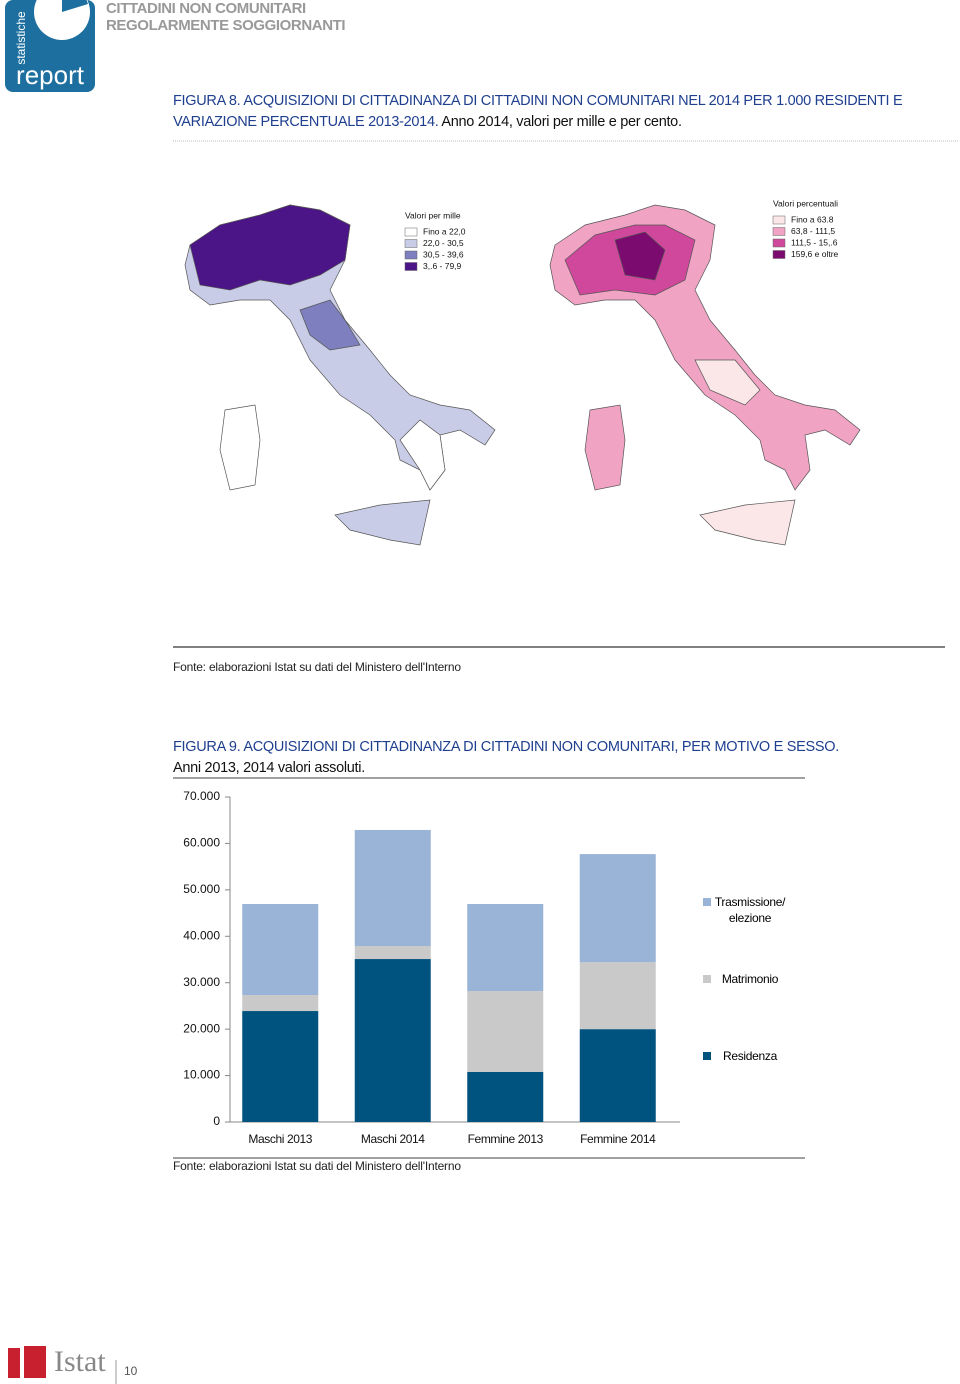  I want to click on x-tick-label: Femmine 2013, so click(506, 1139).